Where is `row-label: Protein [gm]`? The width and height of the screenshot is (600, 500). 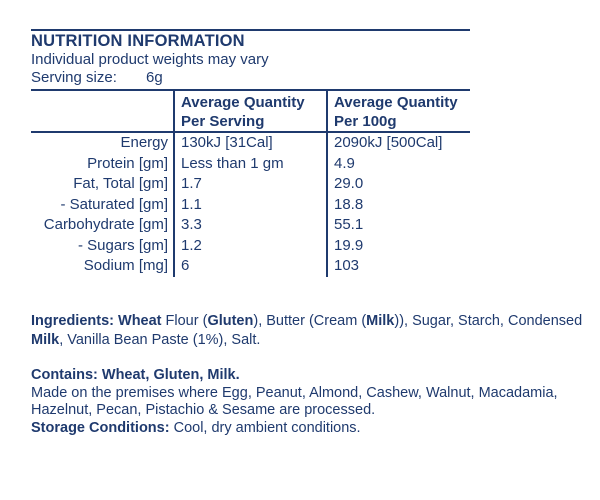 row-label: Protein [gm] is located at coordinates (127, 163).